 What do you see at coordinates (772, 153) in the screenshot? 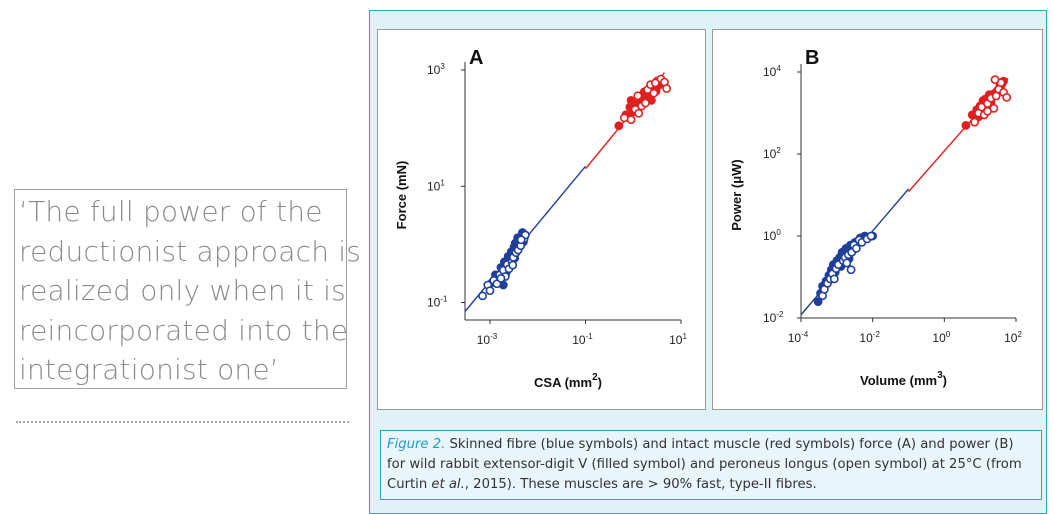
I see `y-tick-label: 10²` at bounding box center [772, 153].